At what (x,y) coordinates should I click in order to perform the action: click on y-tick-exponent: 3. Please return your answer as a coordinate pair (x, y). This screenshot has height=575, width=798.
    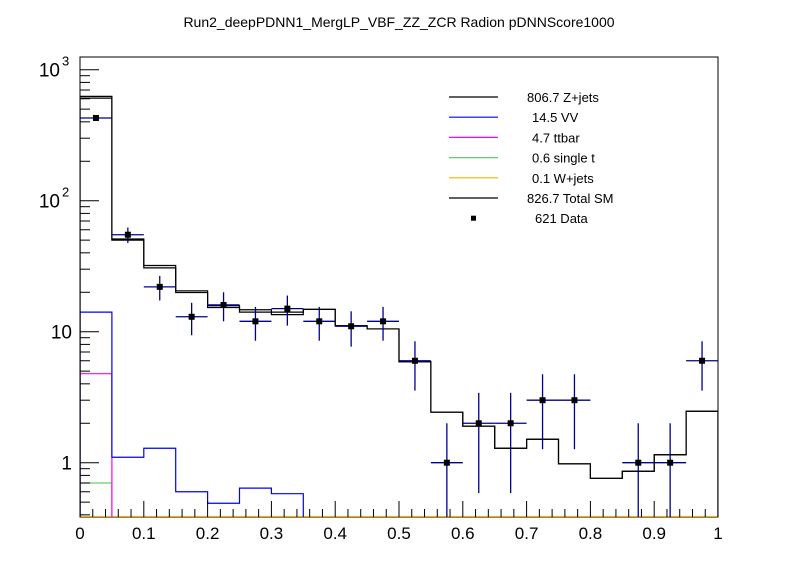
    Looking at the image, I should click on (65, 61).